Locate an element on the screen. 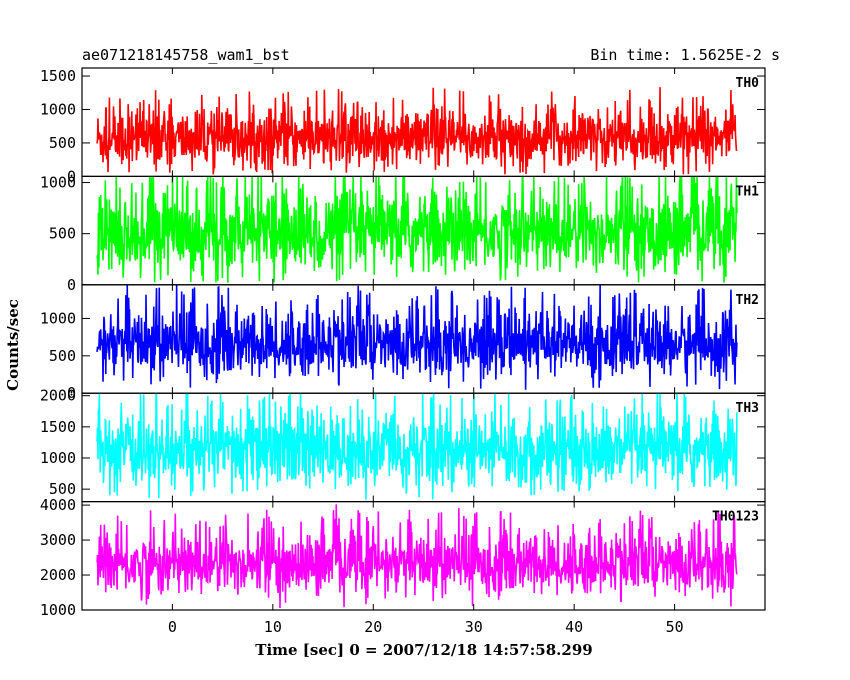 This screenshot has height=680, width=850. y-tick-label: 3000 is located at coordinates (58, 540).